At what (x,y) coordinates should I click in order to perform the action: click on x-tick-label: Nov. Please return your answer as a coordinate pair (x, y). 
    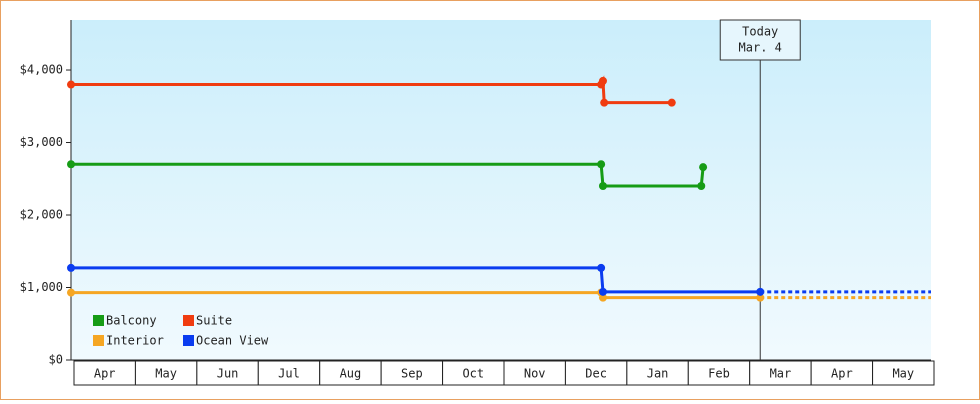
    Looking at the image, I should click on (535, 374).